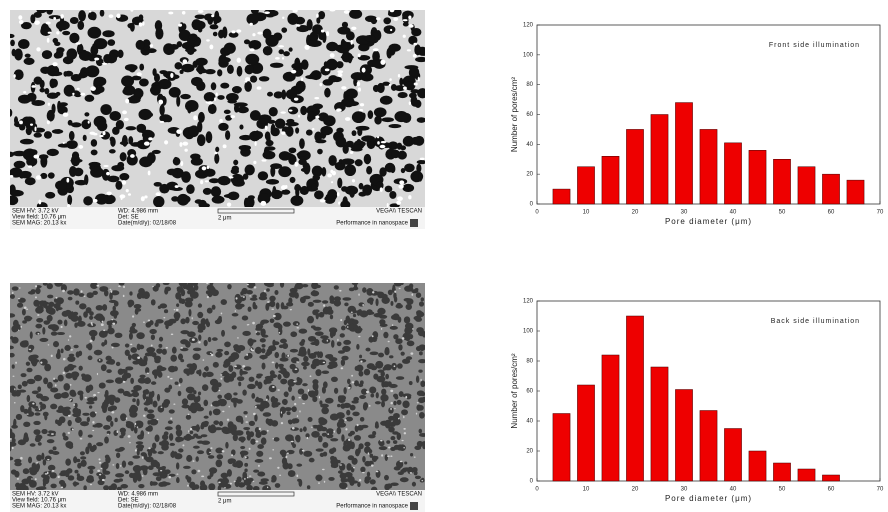 The image size is (888, 512). What do you see at coordinates (39, 224) in the screenshot?
I see `info-text: SEM MAG: 20.13 kx` at bounding box center [39, 224].